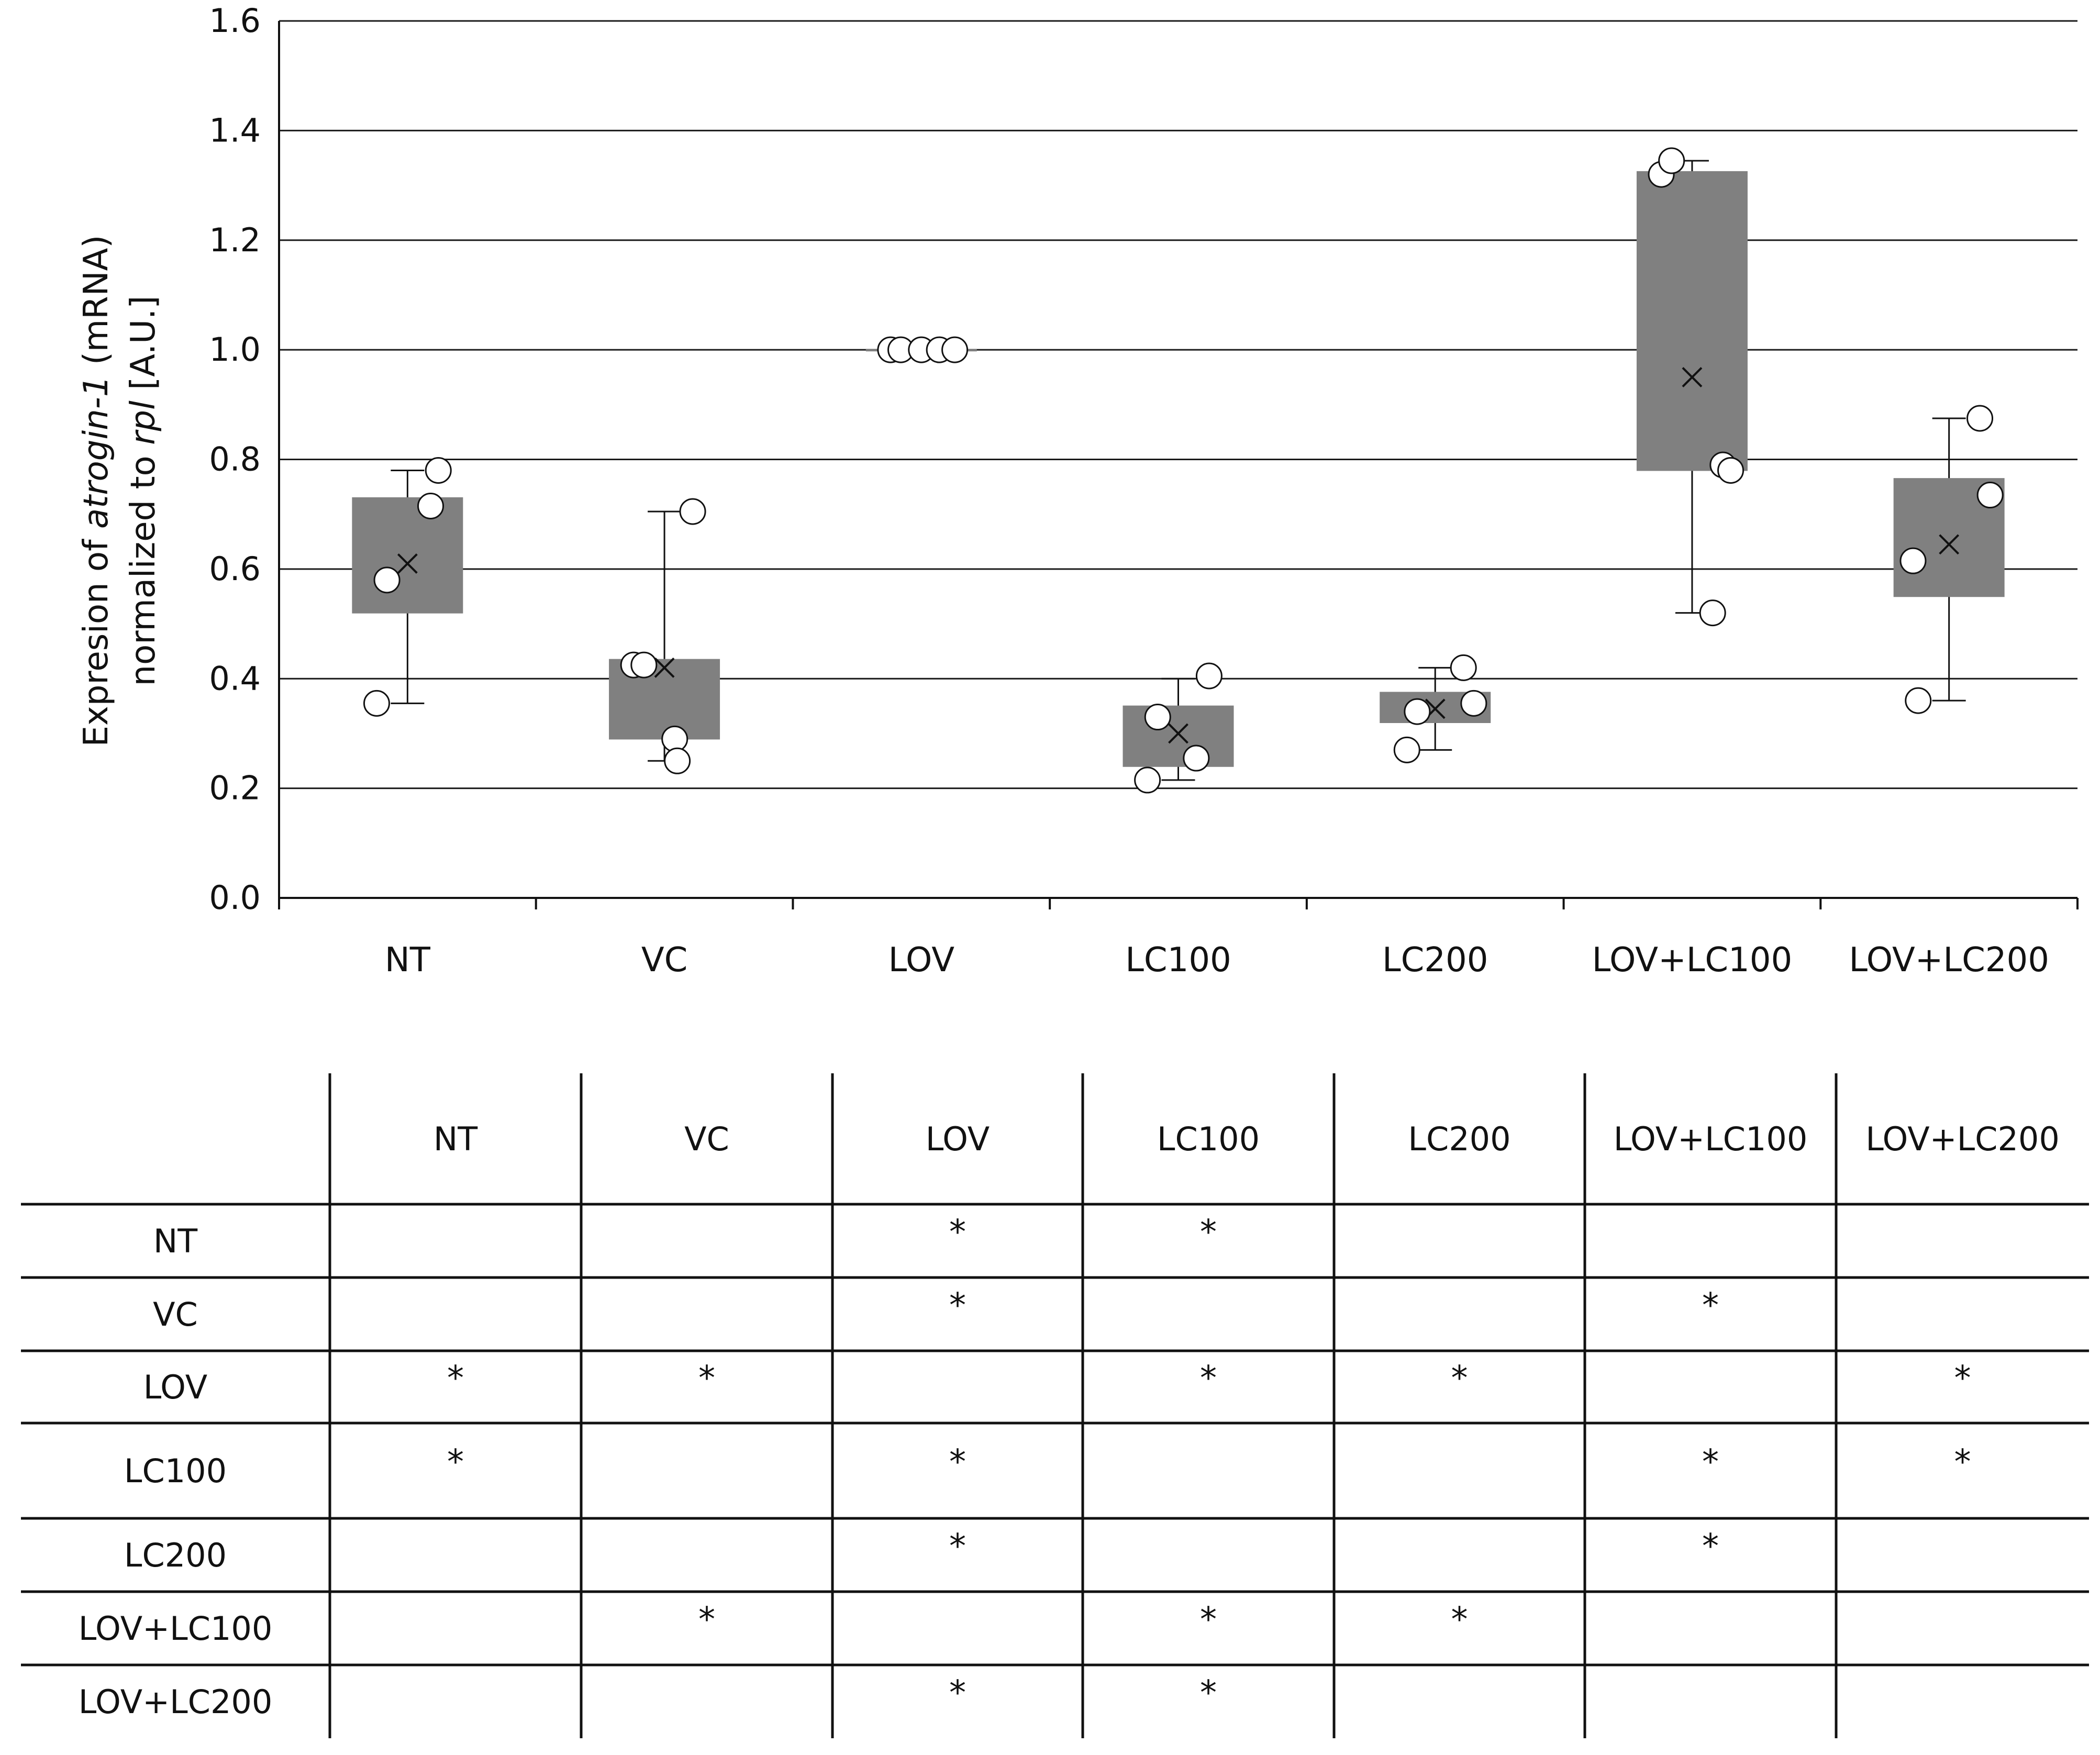 The height and width of the screenshot is (1755, 2100). Describe the element at coordinates (175, 1241) in the screenshot. I see `table-row-label: NT` at that location.